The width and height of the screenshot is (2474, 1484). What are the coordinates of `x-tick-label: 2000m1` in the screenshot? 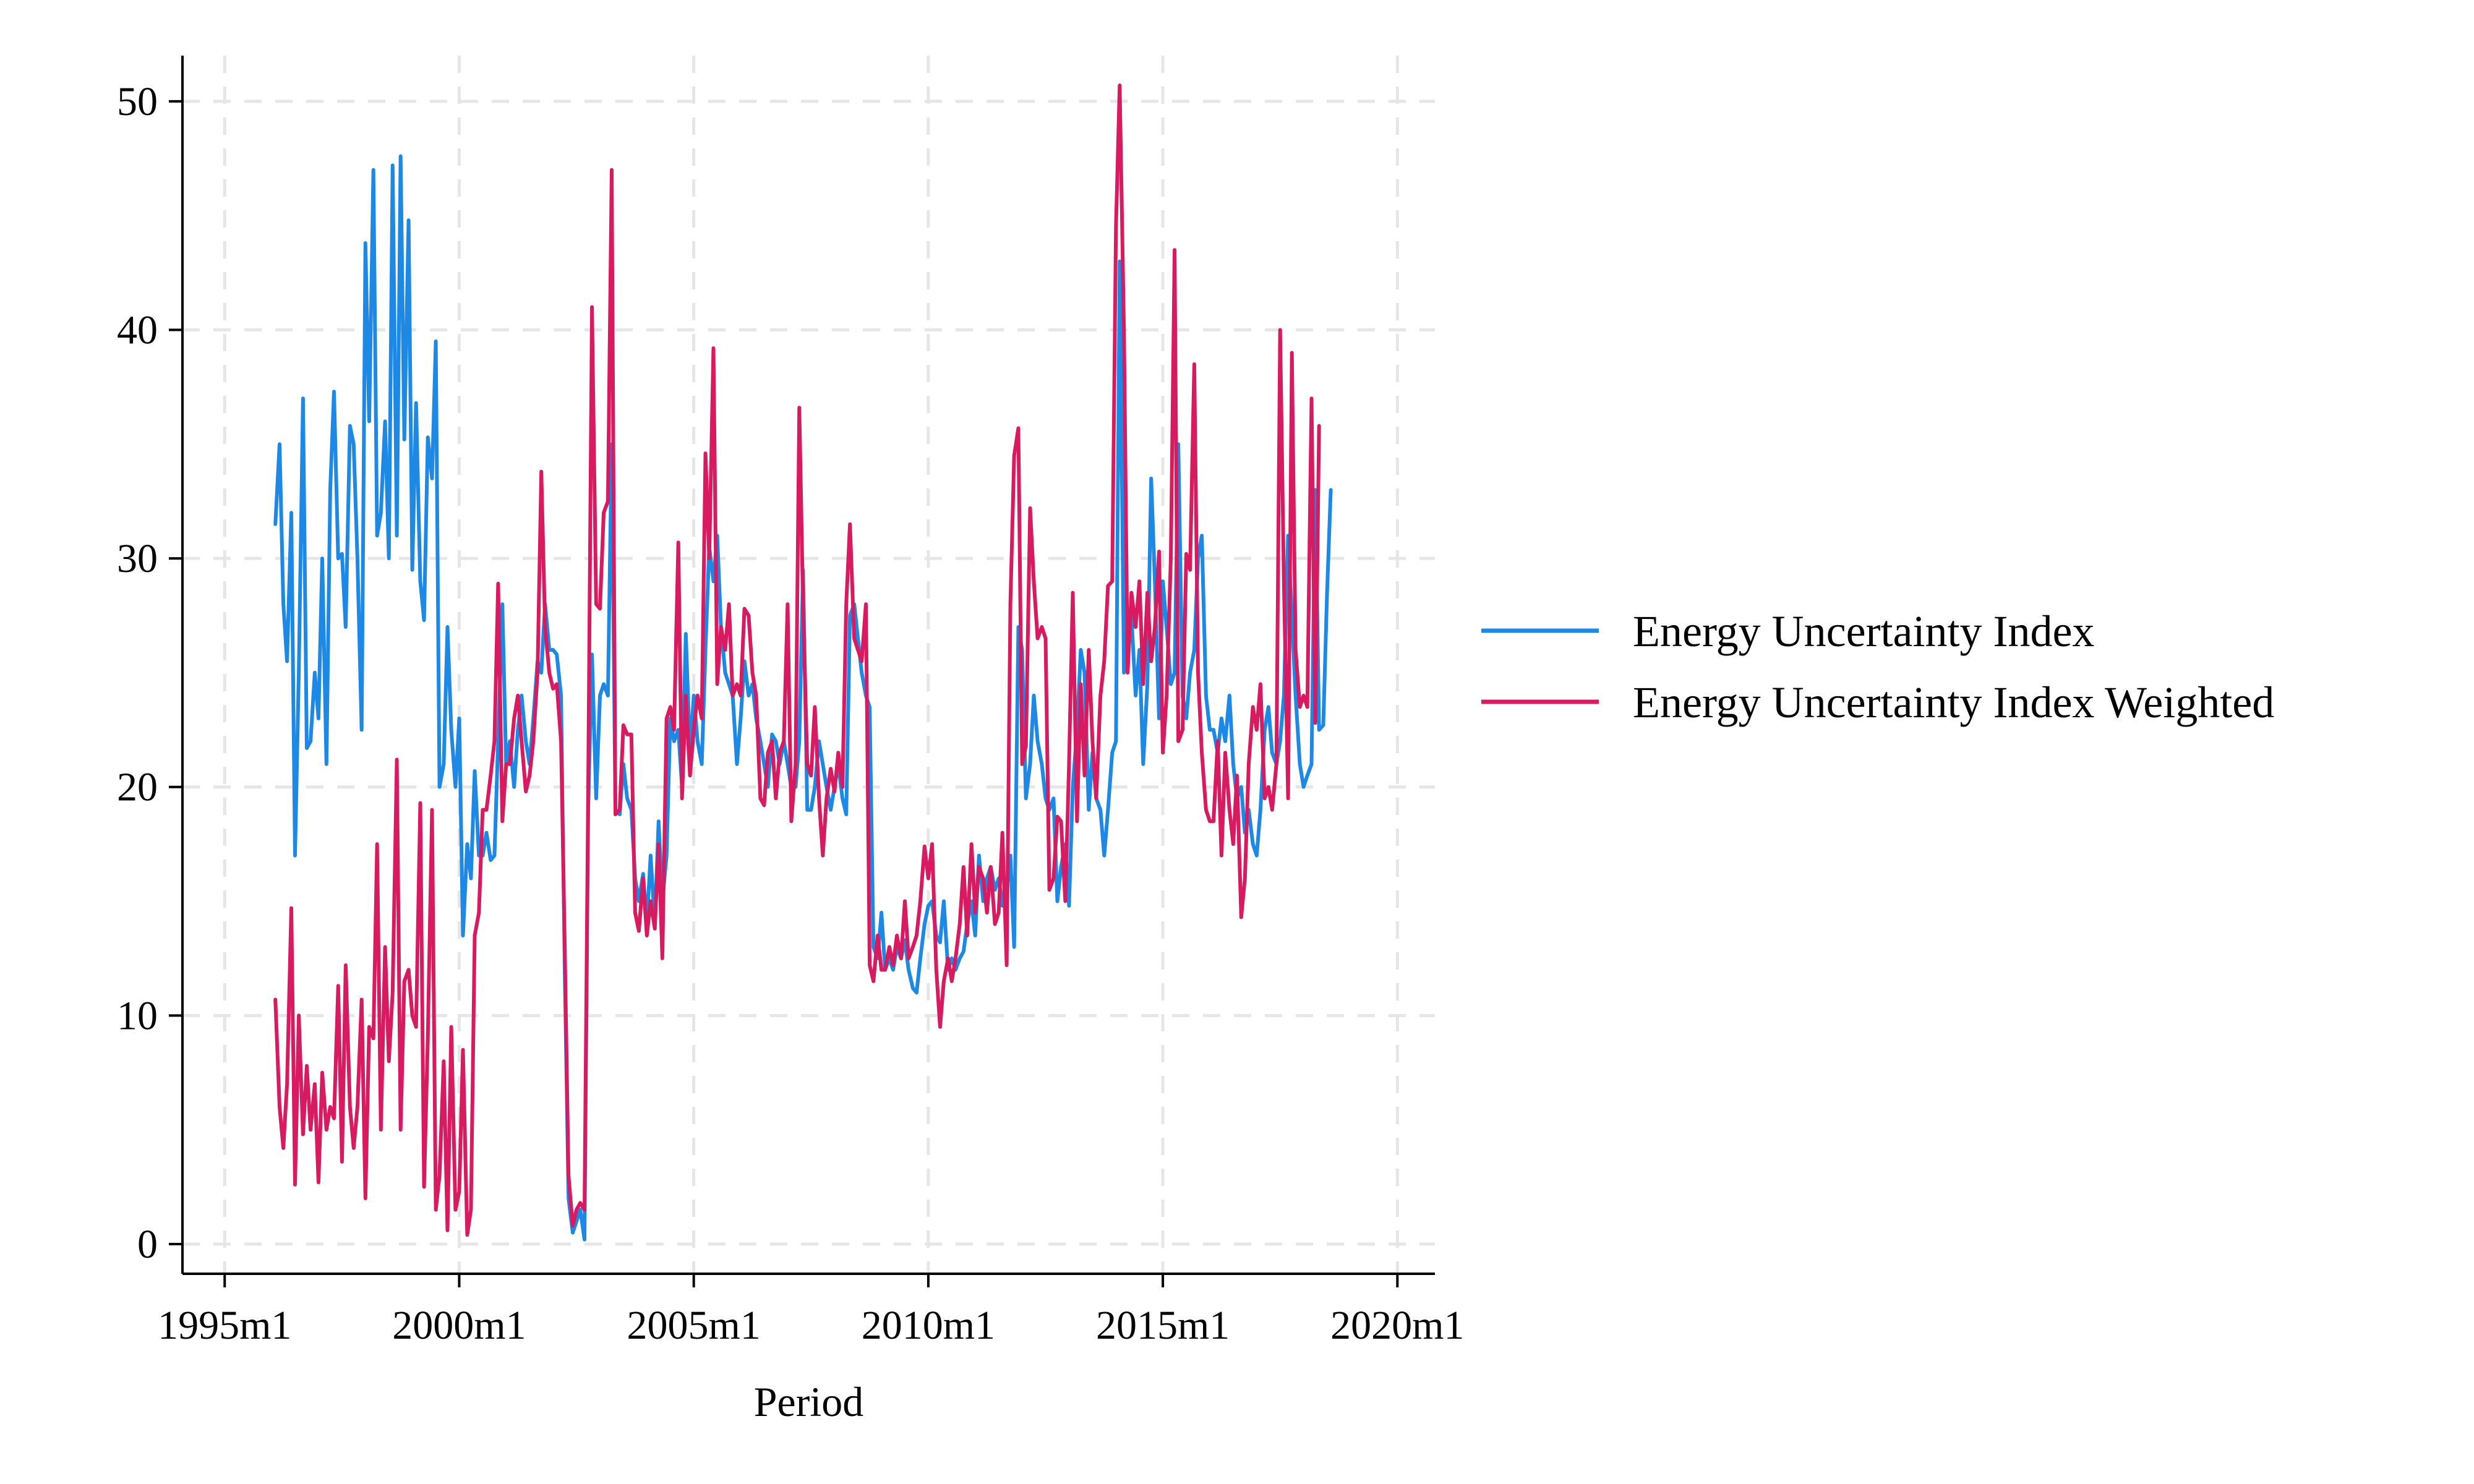 It's located at (459, 1325).